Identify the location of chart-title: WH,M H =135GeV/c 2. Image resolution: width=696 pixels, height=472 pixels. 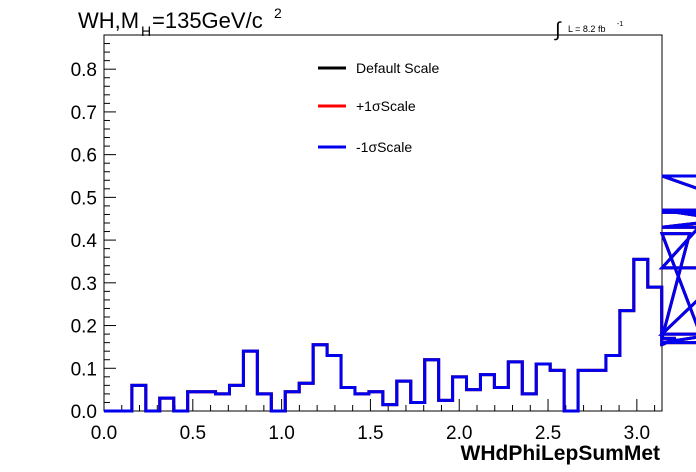
(180, 22).